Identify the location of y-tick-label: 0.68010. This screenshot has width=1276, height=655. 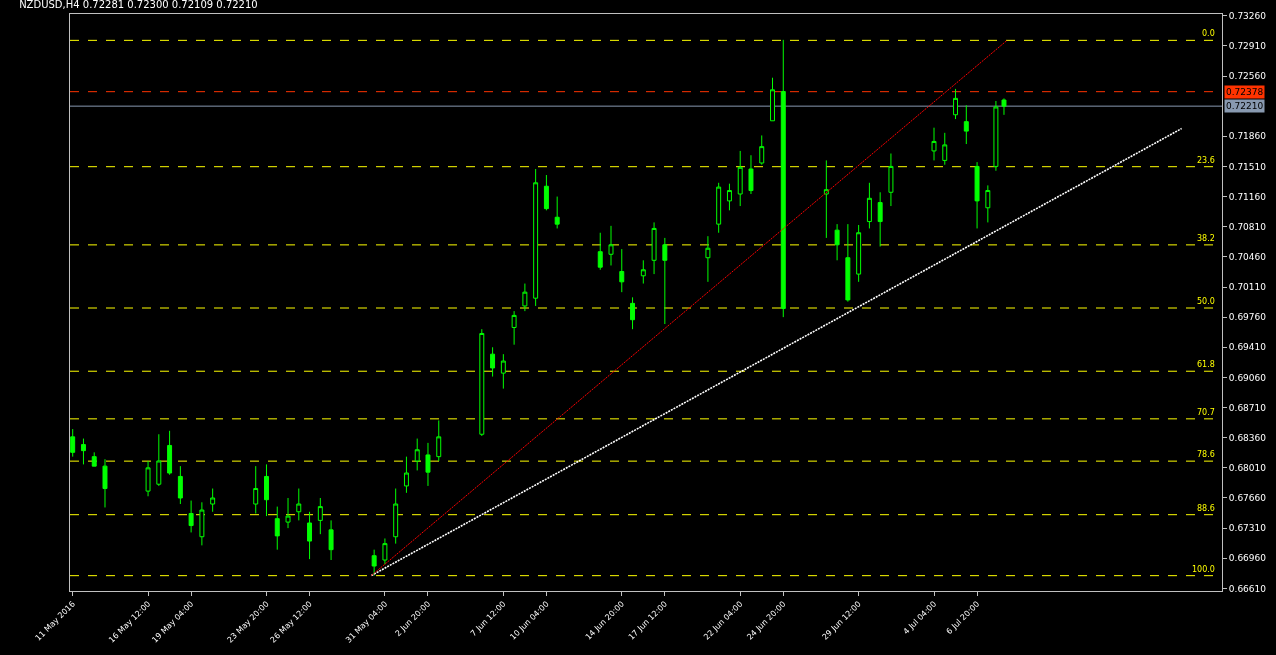
(1247, 468).